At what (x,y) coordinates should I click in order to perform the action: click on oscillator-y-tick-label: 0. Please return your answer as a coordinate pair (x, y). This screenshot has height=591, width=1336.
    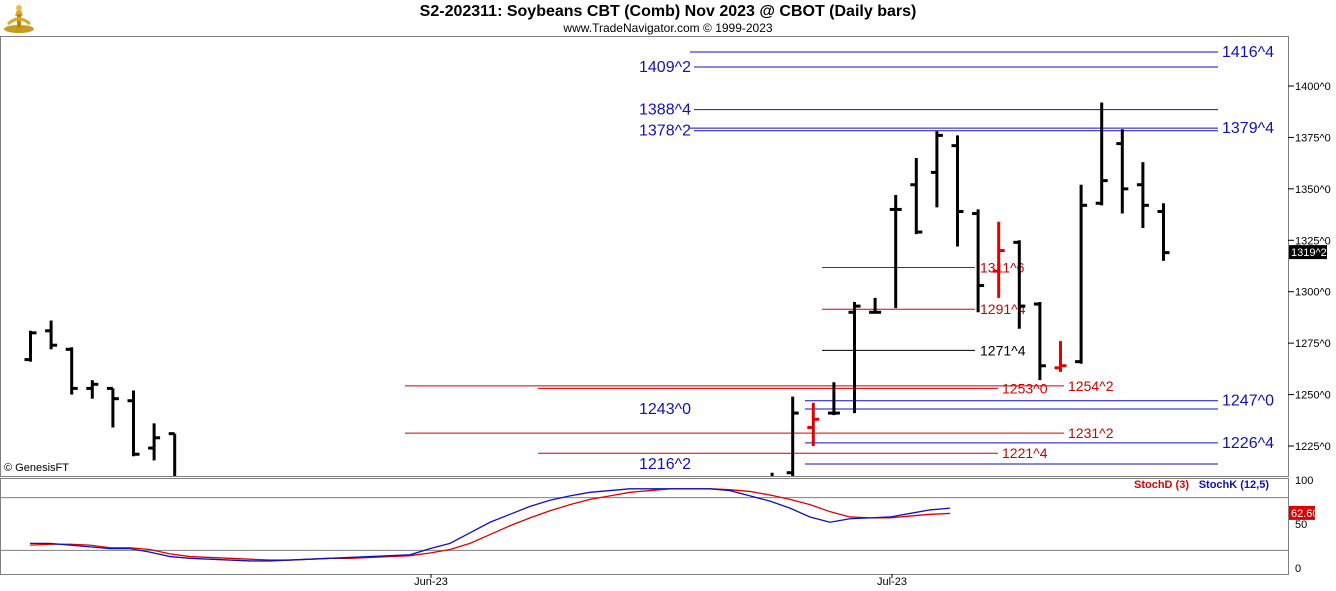
    Looking at the image, I should click on (1298, 569).